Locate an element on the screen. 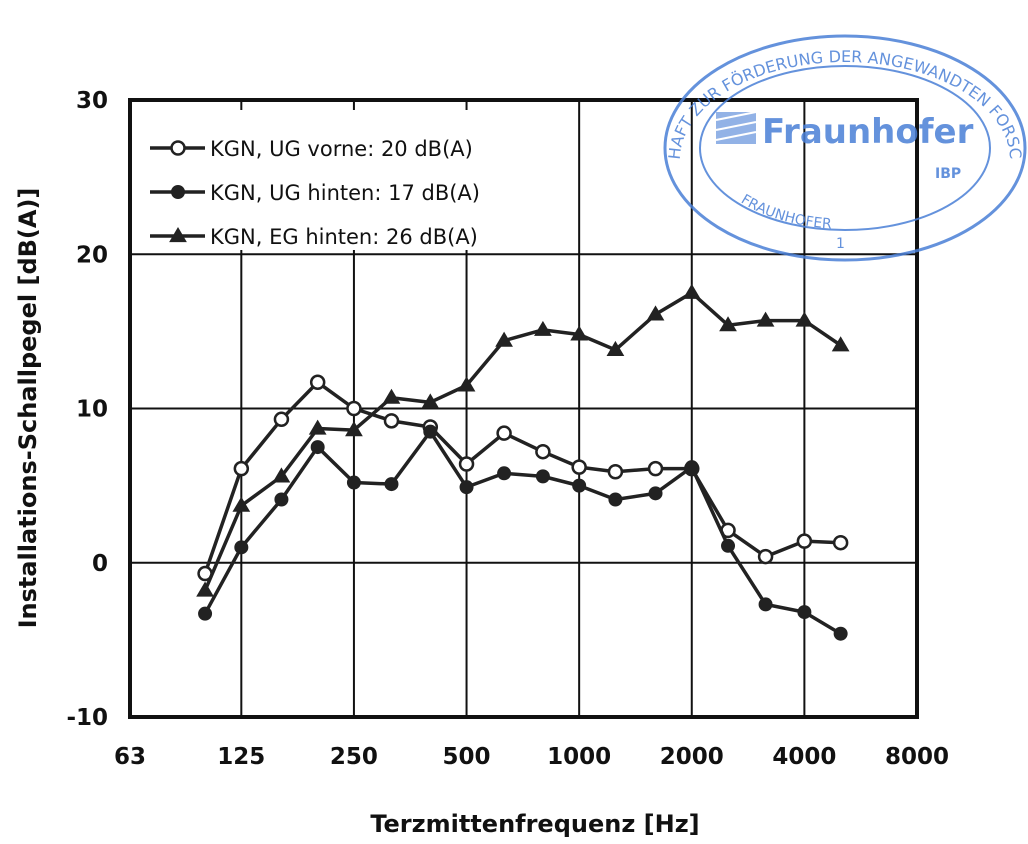  x-tick-label: 250 is located at coordinates (354, 757).